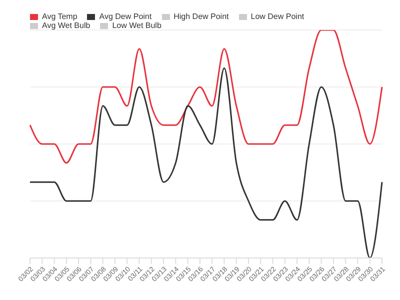 Image resolution: width=400 pixels, height=300 pixels. What do you see at coordinates (201, 16) in the screenshot?
I see `legend-label: High Dew Point` at bounding box center [201, 16].